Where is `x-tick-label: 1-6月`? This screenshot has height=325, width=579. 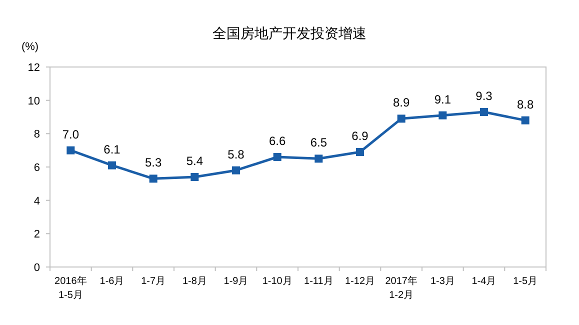
x-tick-label: 1-6月 is located at coordinates (112, 281).